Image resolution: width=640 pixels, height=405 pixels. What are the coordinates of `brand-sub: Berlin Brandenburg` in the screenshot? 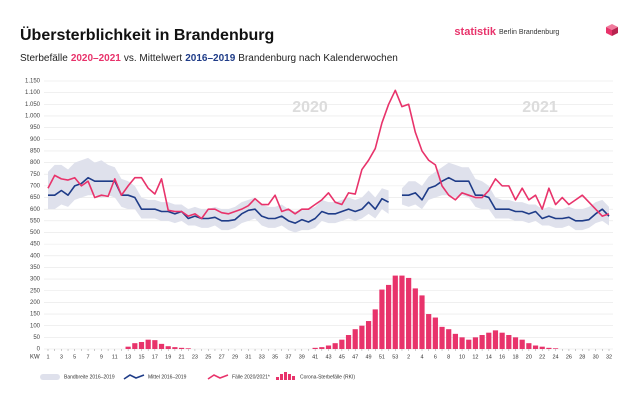 It's located at (529, 32).